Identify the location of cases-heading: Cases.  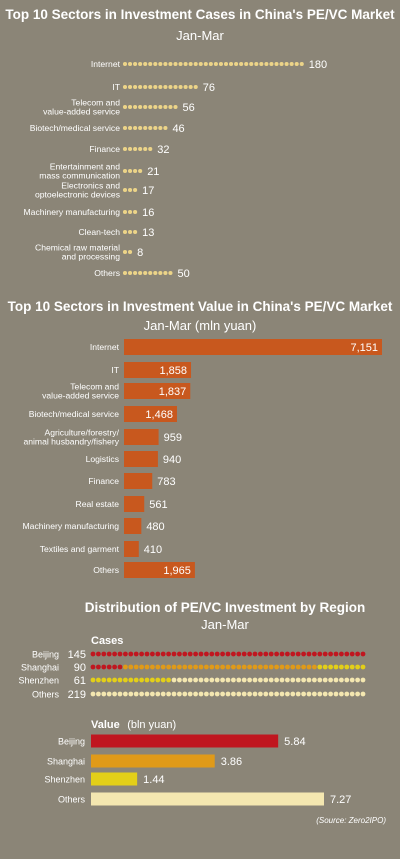
(107, 641).